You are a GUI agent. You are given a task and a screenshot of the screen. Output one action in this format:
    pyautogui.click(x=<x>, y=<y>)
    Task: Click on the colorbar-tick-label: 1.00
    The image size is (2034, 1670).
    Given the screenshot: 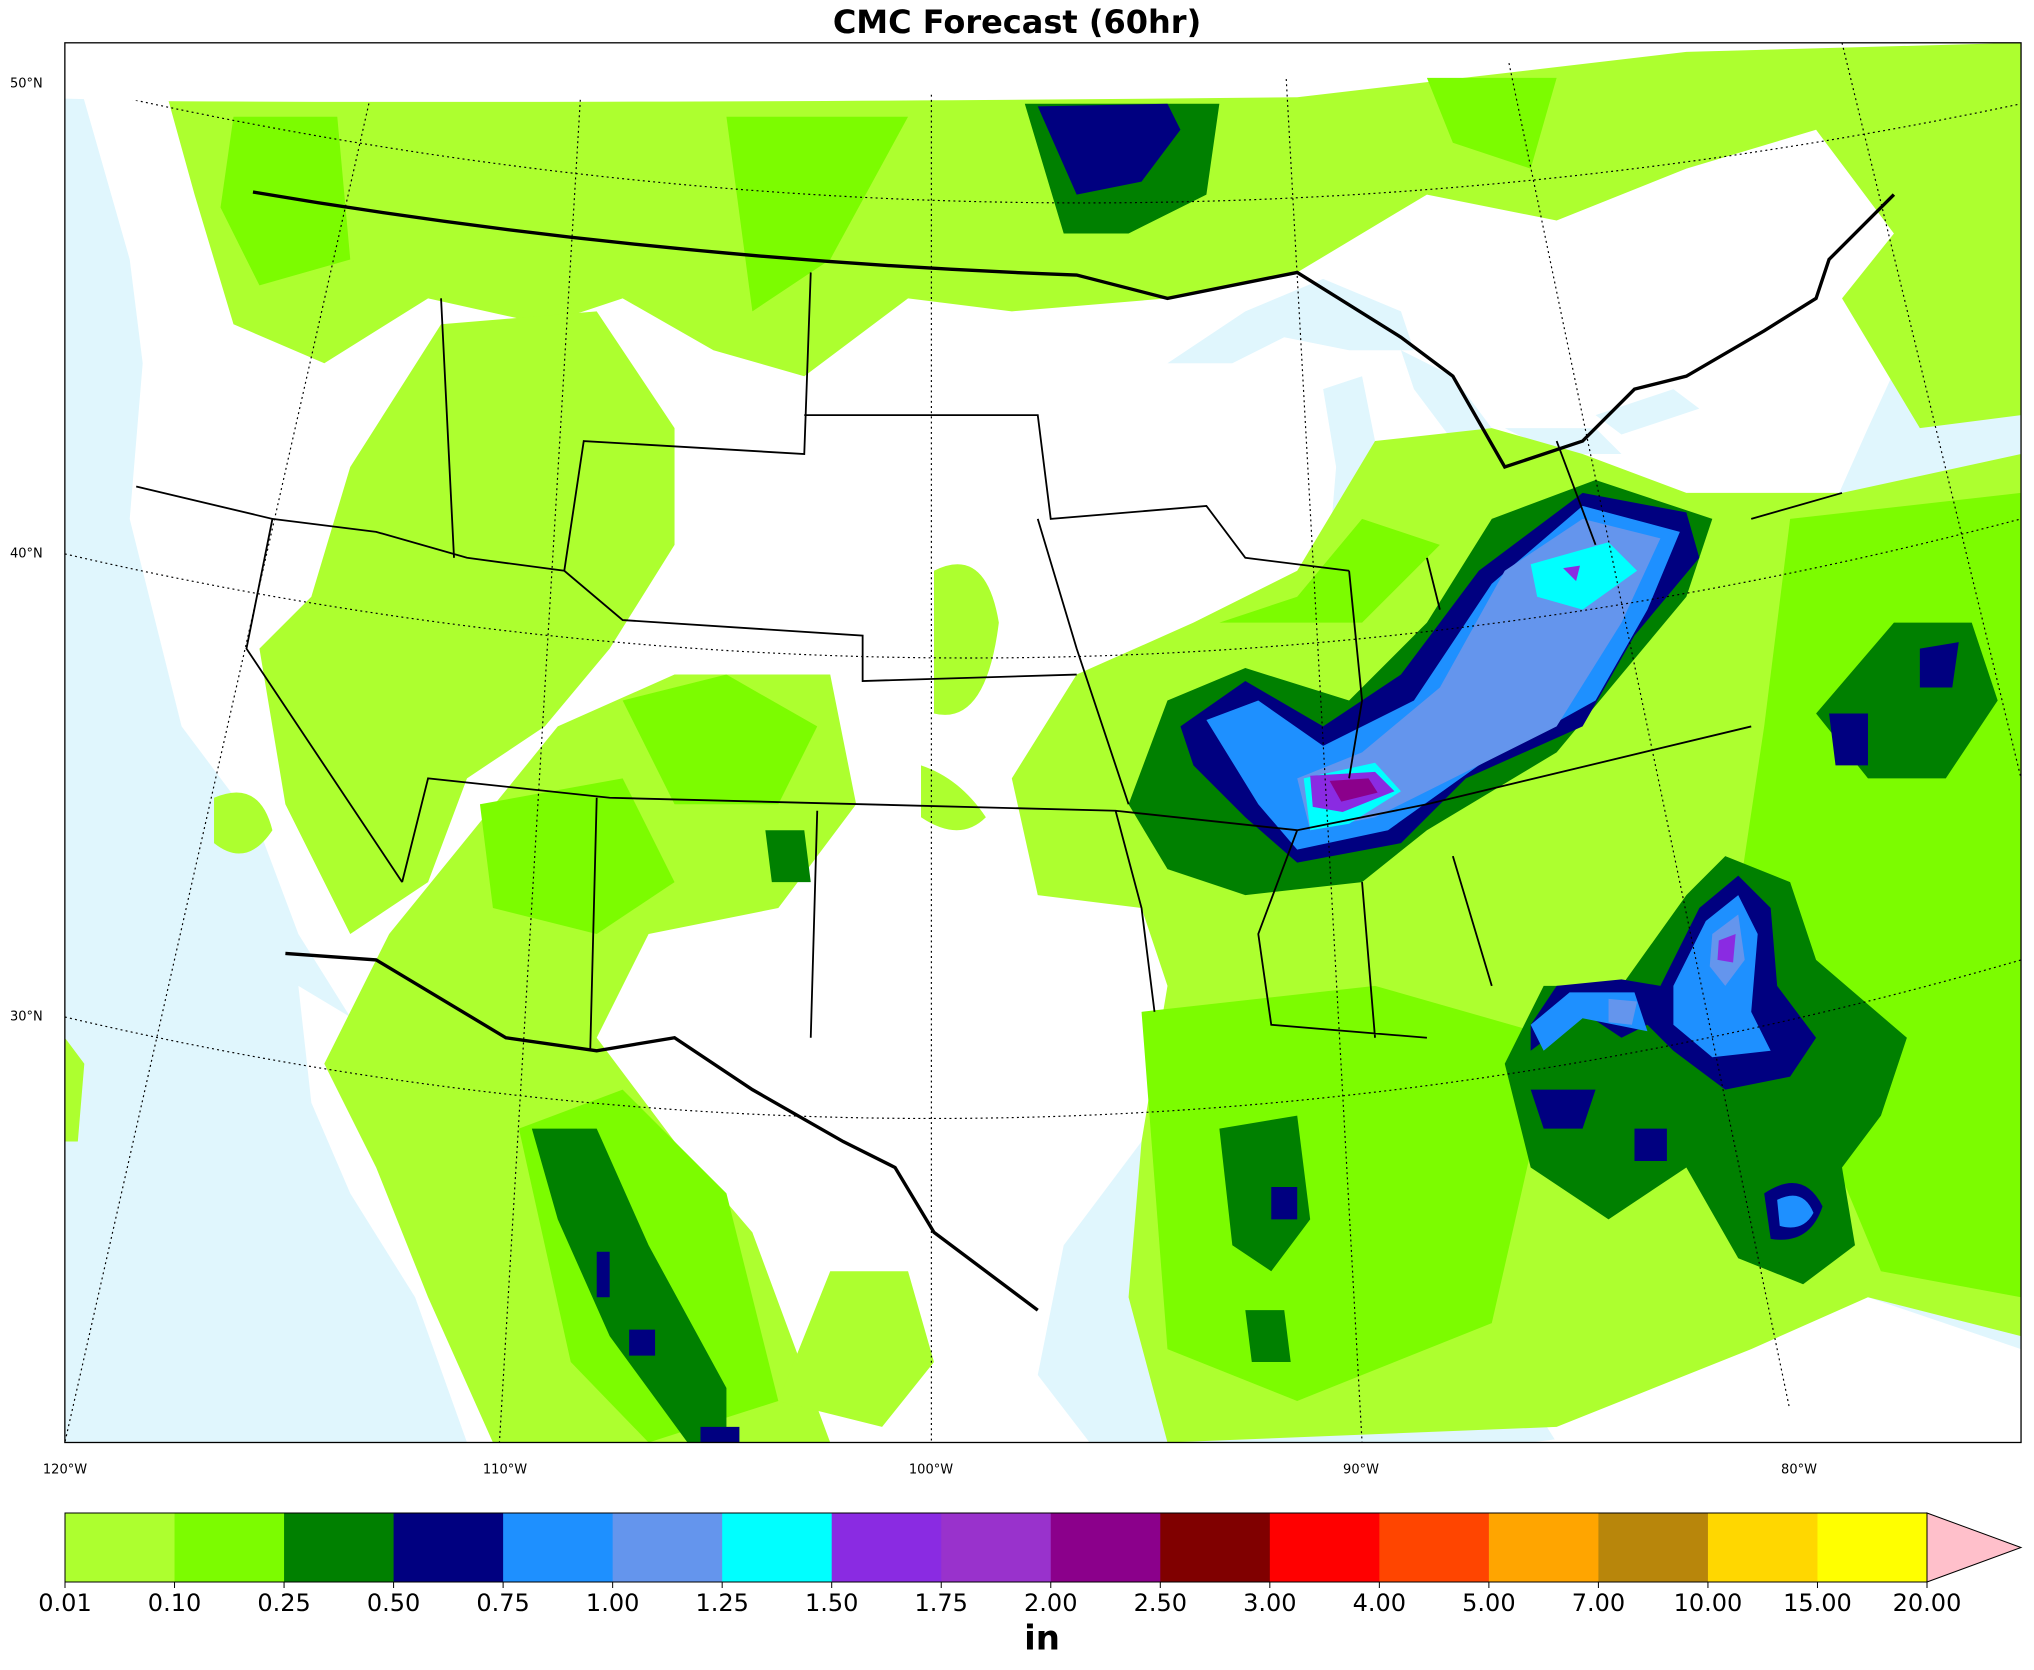 What is the action you would take?
    pyautogui.click(x=612, y=1603)
    